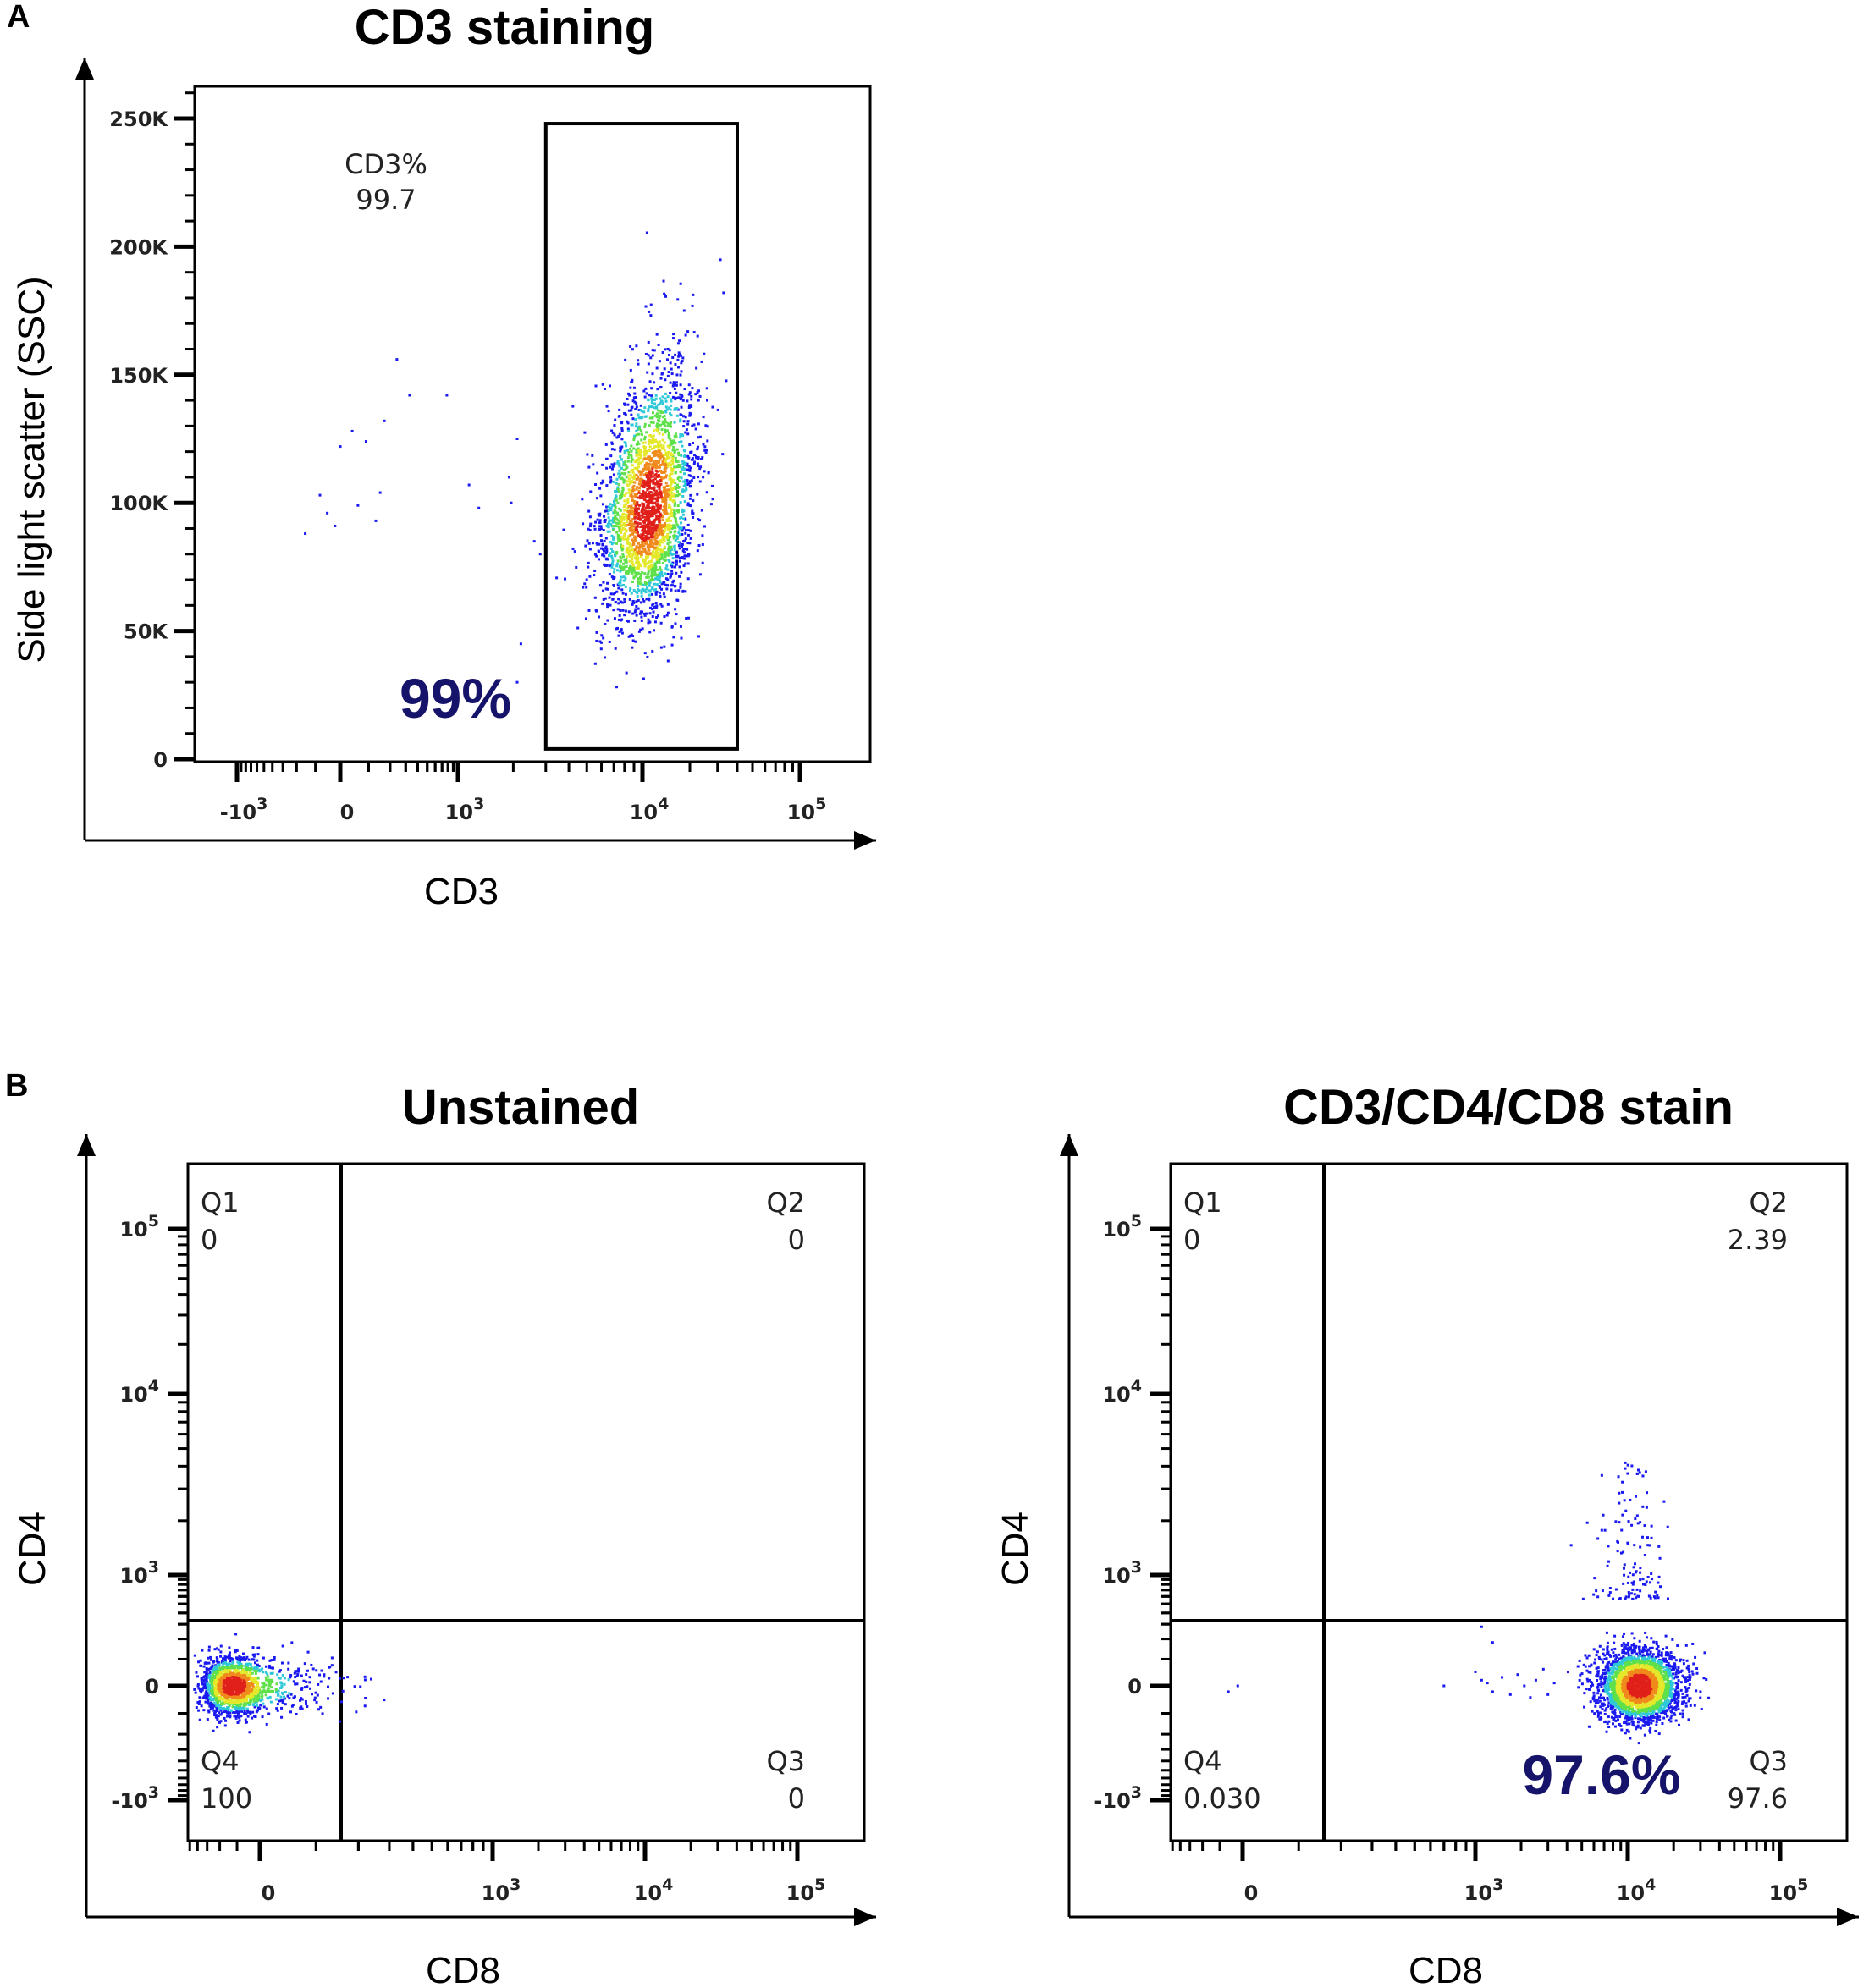  What do you see at coordinates (1769, 1203) in the screenshot?
I see `quadrant-label-q2: Q2` at bounding box center [1769, 1203].